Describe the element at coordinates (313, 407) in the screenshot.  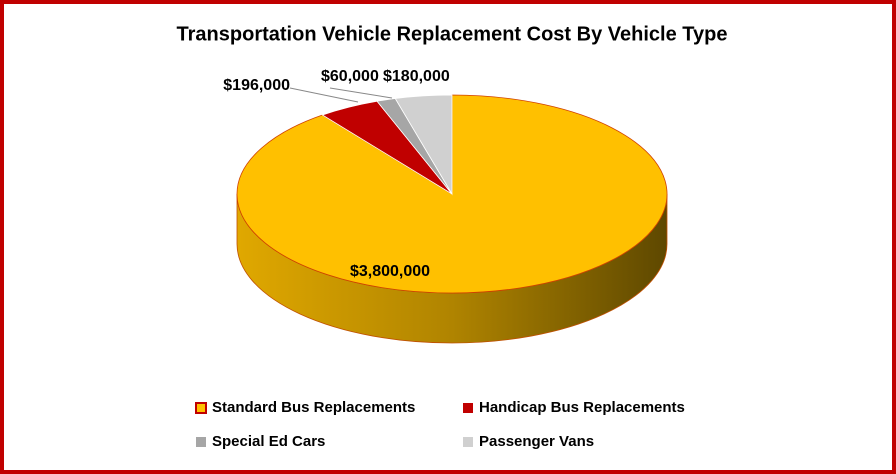
I see `legend-label: Standard Bus Replacements` at that location.